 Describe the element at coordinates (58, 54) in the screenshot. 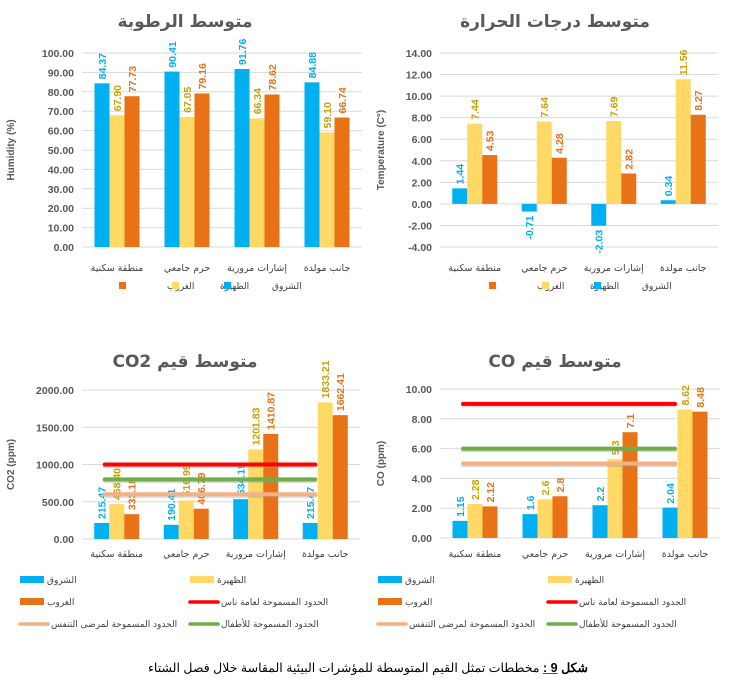

I see `y-tick-label: 100.00` at that location.